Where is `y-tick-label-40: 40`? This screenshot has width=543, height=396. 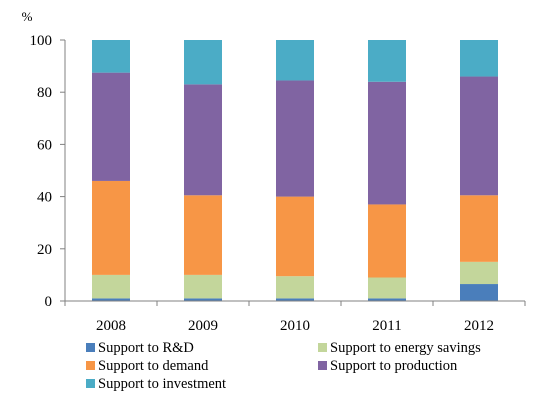 y-tick-label-40: 40 is located at coordinates (44, 198).